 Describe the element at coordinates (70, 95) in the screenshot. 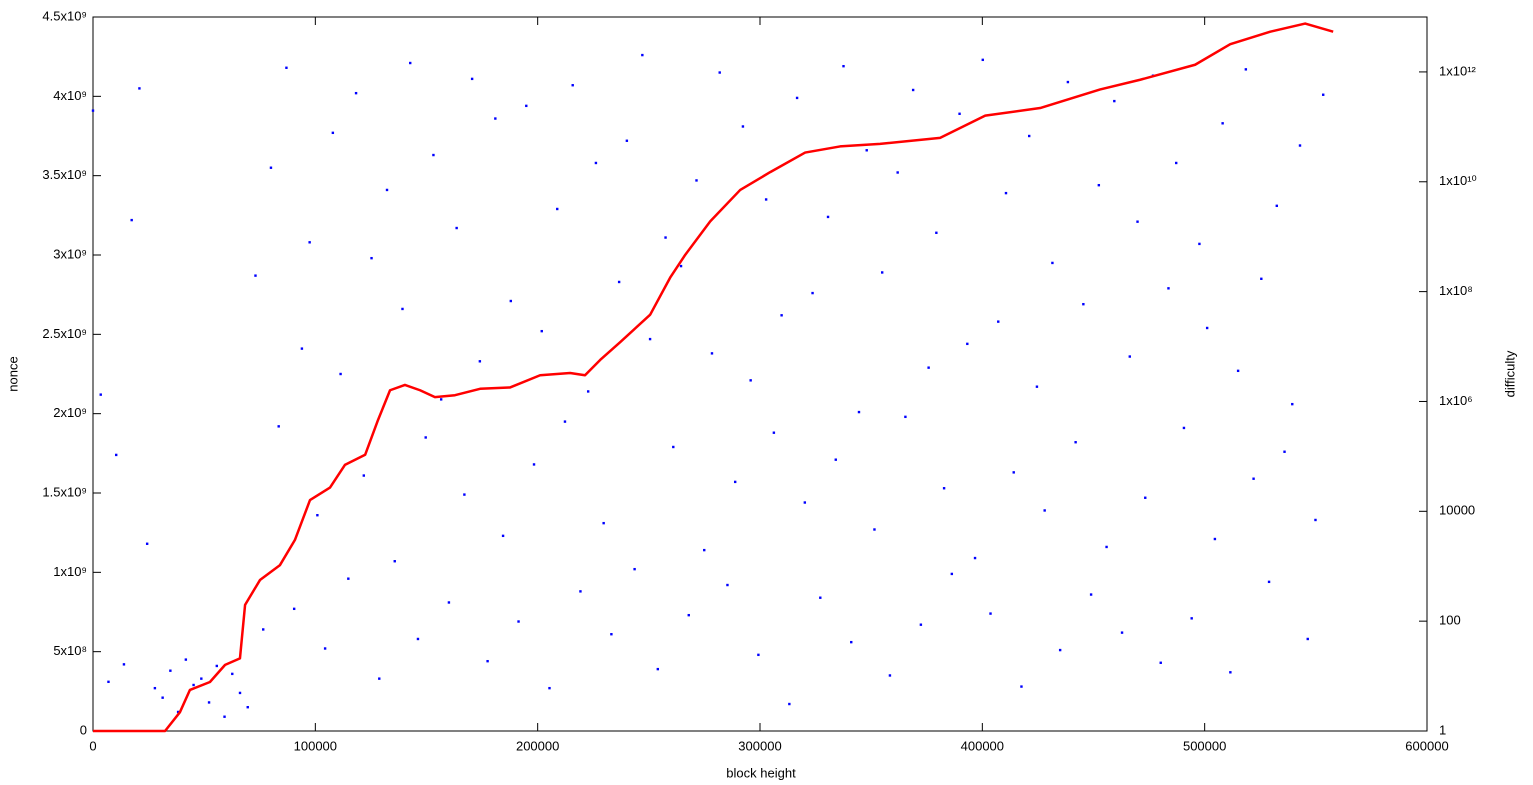

I see `y-tick-label: 4x10⁹` at that location.